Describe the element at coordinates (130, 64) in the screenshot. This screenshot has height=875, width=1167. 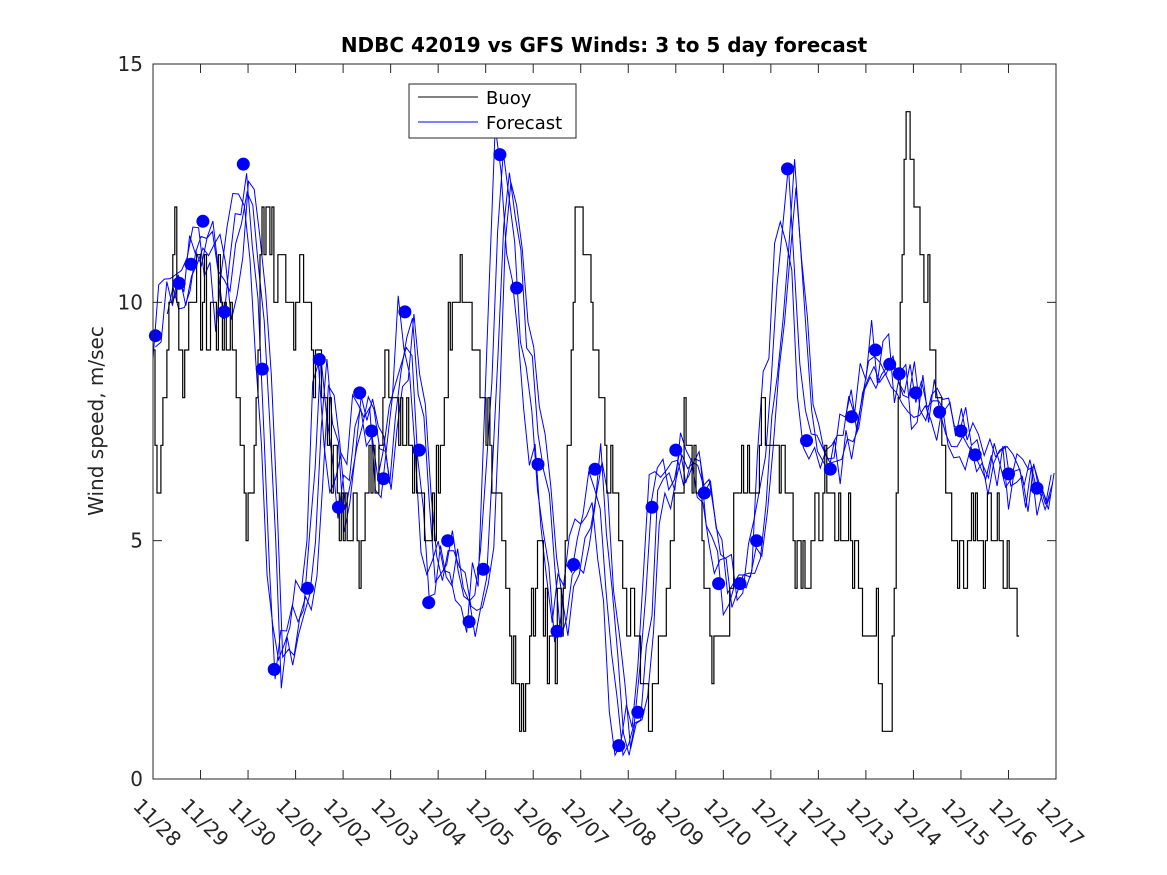
I see `y-tick-label: 15` at that location.